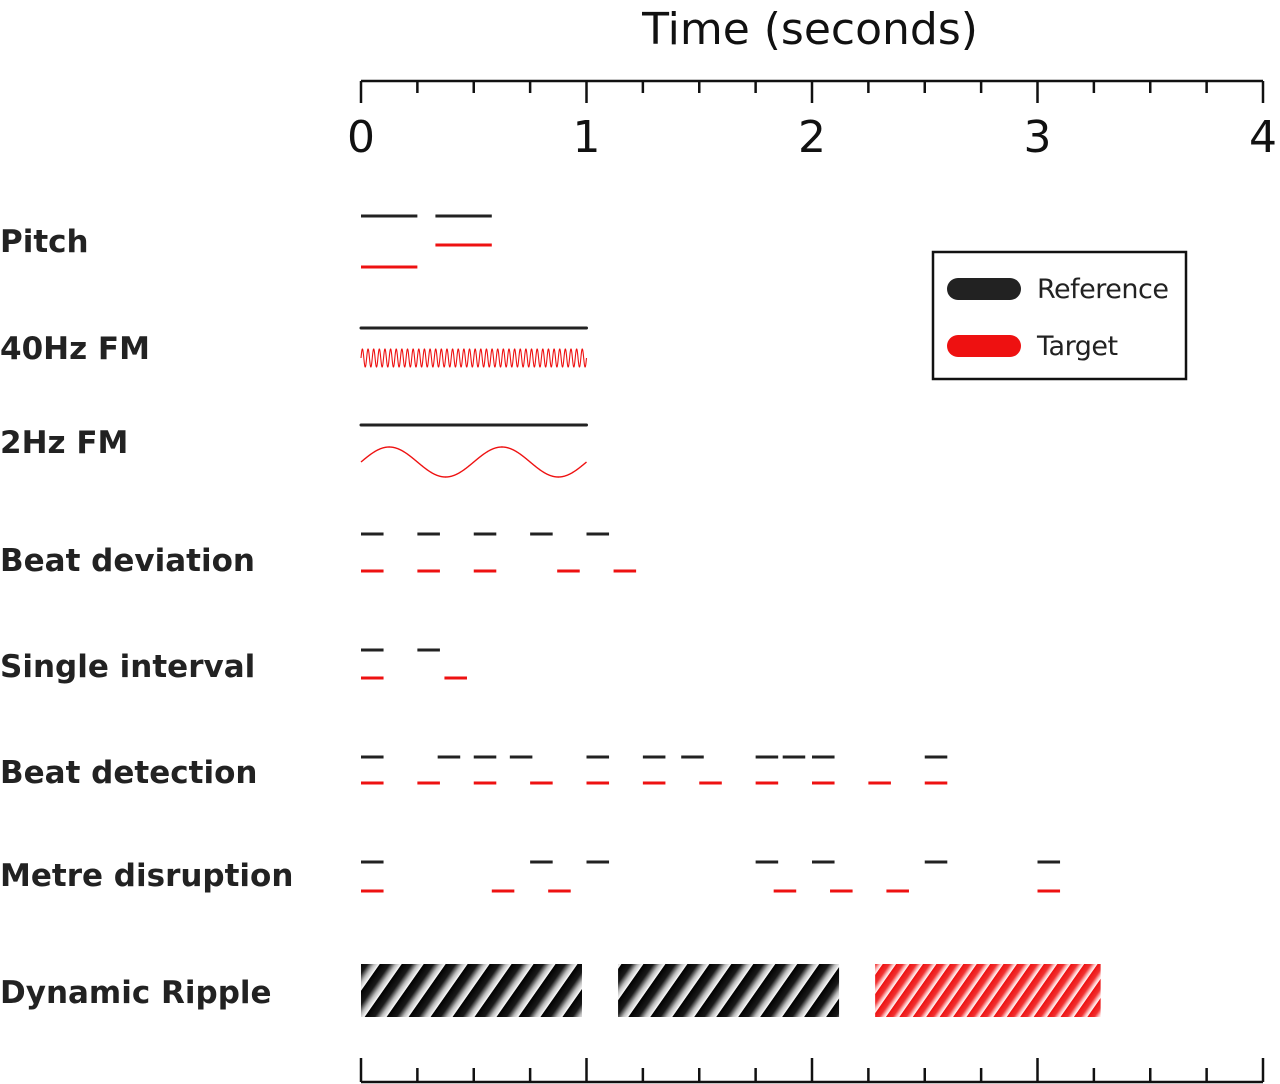 This screenshot has height=1084, width=1280. What do you see at coordinates (809, 29) in the screenshot?
I see `axis-title: Time (seconds)` at bounding box center [809, 29].